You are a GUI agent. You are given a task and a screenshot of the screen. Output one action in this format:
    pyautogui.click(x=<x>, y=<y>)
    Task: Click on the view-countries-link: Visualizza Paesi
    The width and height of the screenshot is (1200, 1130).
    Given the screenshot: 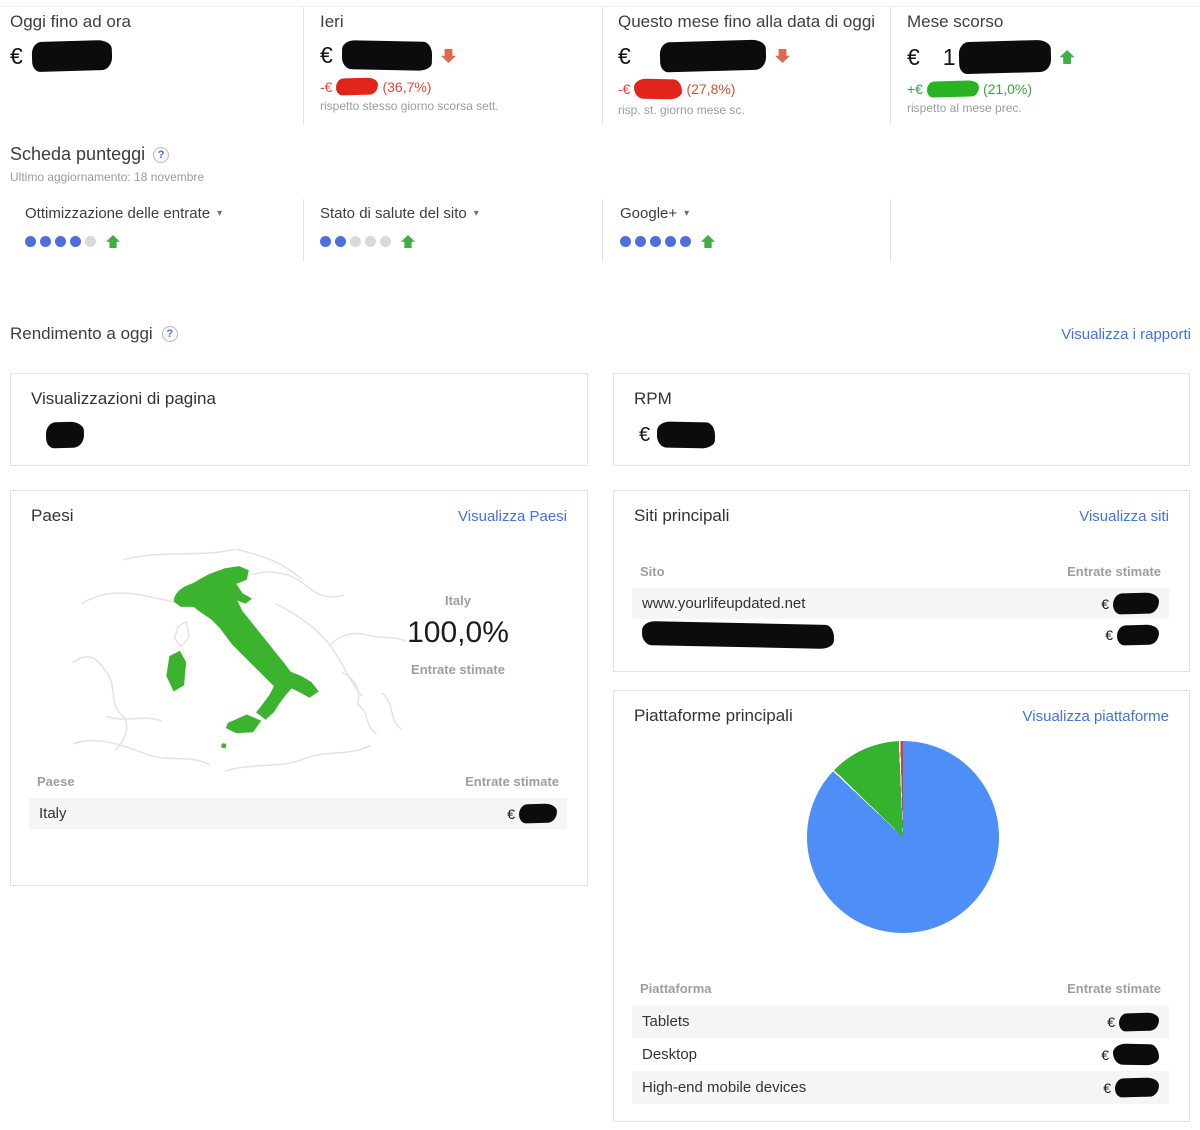 What is the action you would take?
    pyautogui.click(x=512, y=516)
    